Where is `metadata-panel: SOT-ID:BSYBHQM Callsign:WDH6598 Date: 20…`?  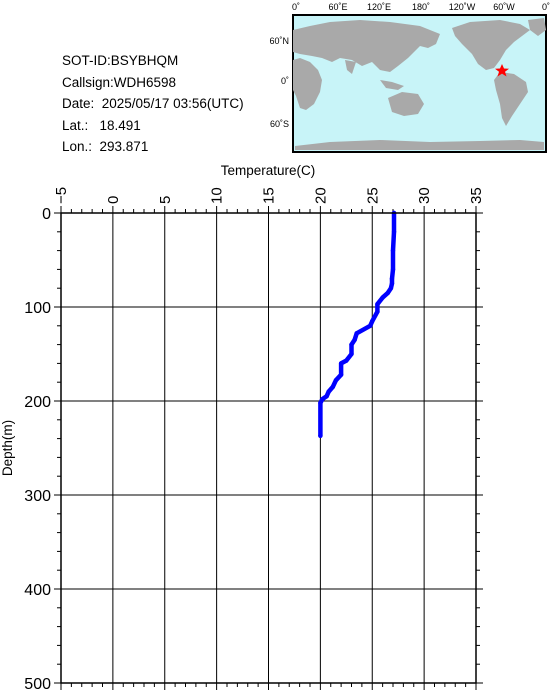
metadata-panel: SOT-ID:BSYBHQM Callsign:WDH6598 Date: 20… is located at coordinates (153, 104).